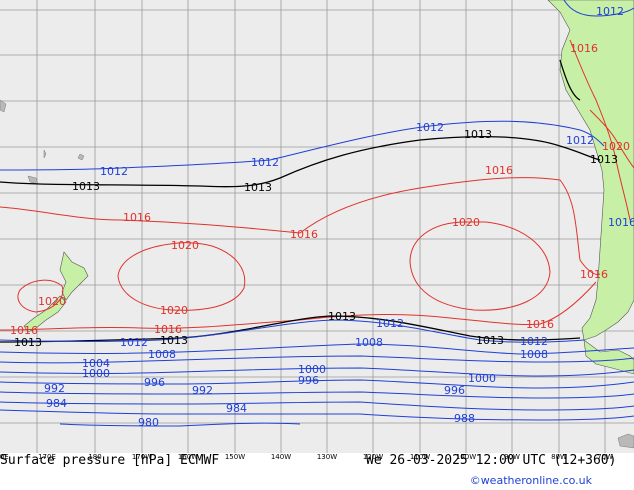 This screenshot has height=490, width=634. Describe the element at coordinates (480, 266) in the screenshot. I see `isobar-1020-east` at that location.